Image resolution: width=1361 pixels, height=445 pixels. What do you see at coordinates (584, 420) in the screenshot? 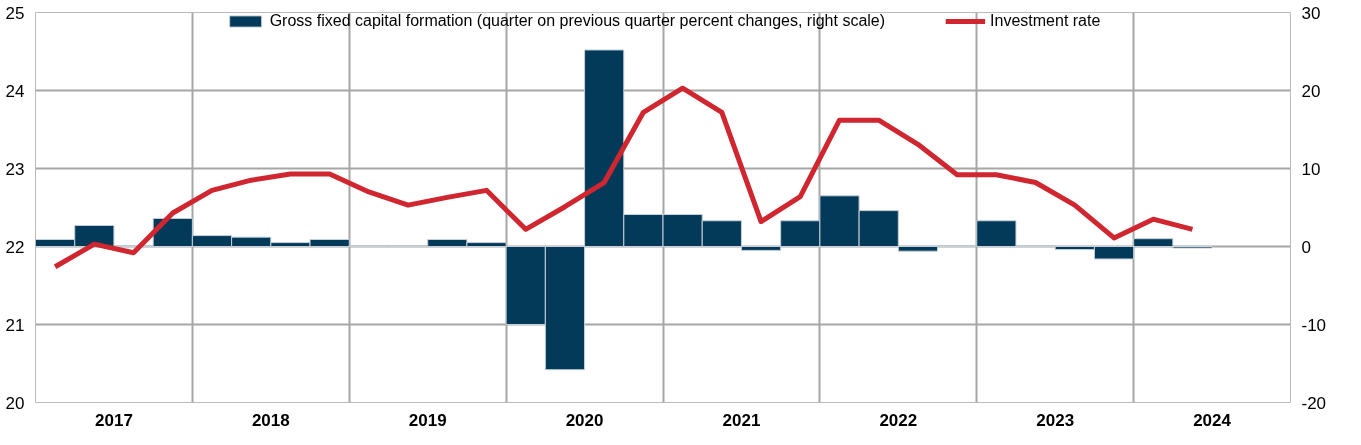
I see `x-tick-label: 2020` at bounding box center [584, 420].